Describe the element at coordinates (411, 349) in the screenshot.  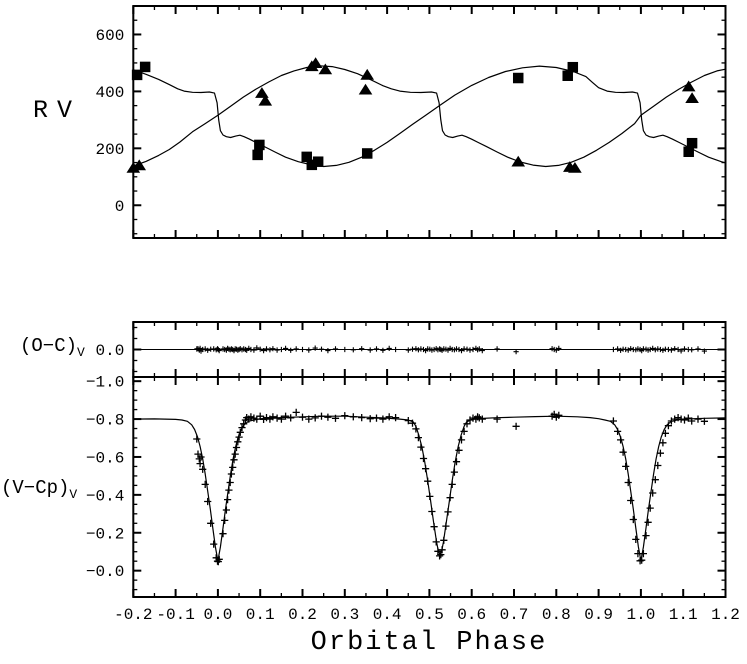
I see `oc-residuals-panel: 0.0` at that location.